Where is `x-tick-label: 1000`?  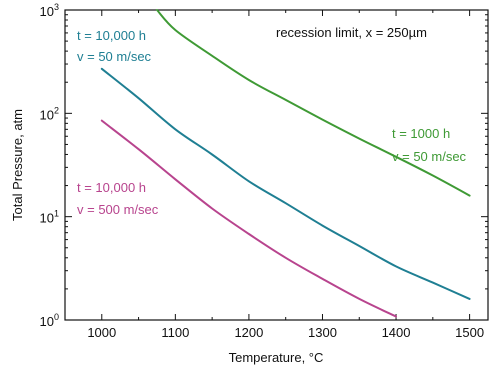 x-tick-label: 1000 is located at coordinates (101, 332).